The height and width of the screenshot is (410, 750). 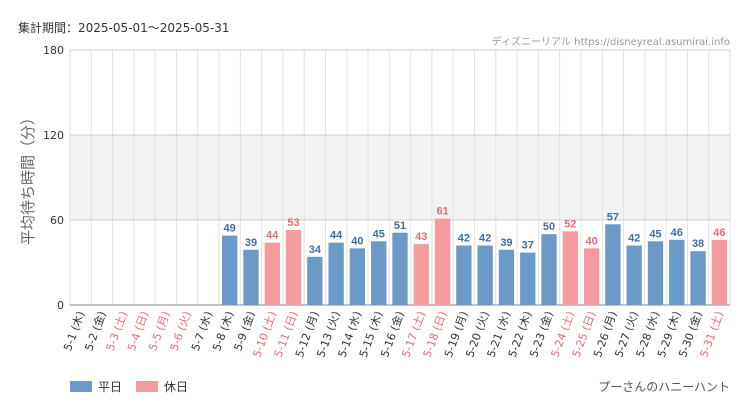 I want to click on legend-label-holiday: 休日, so click(x=176, y=387).